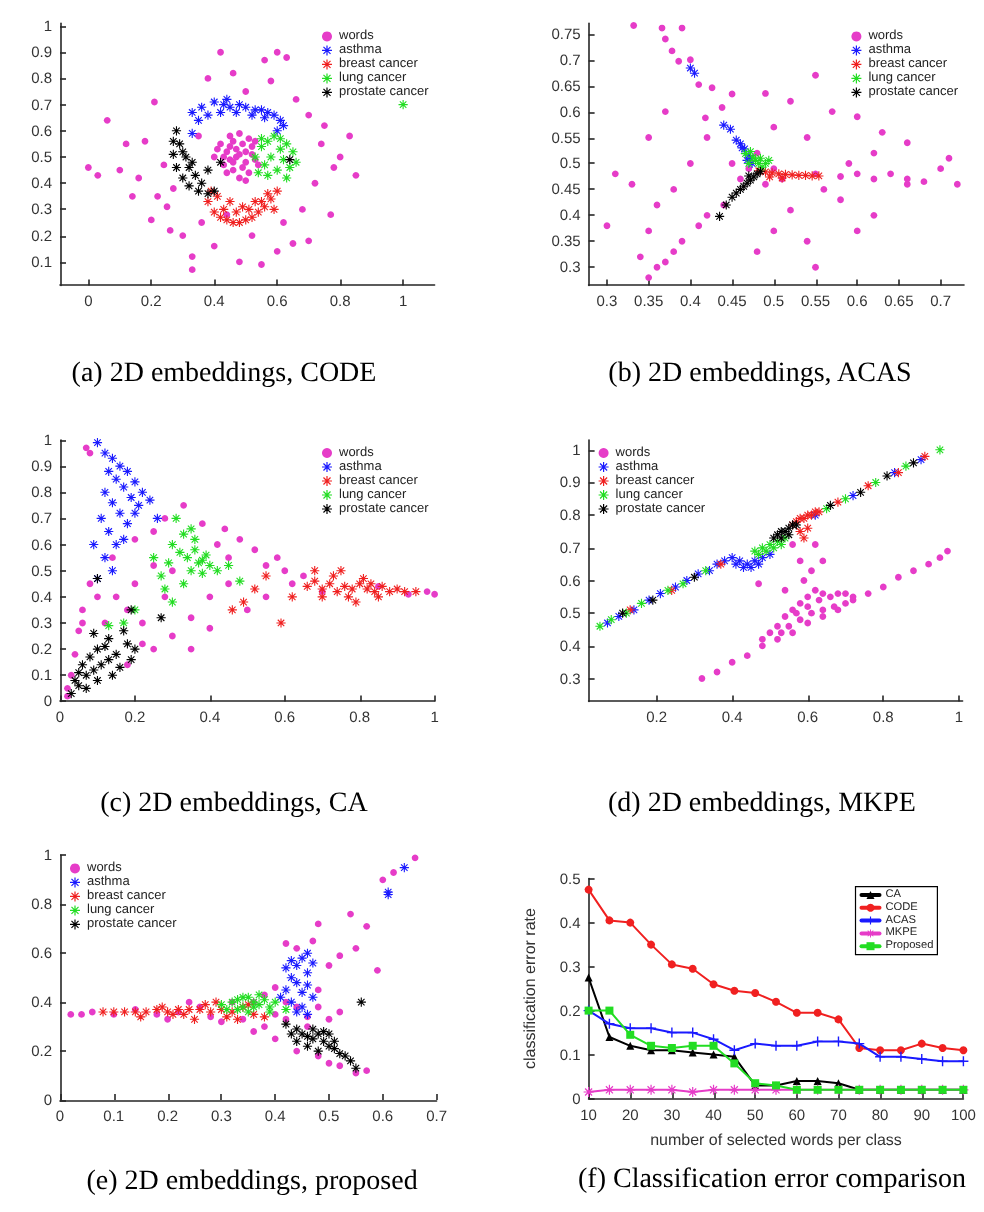 This screenshot has width=984, height=1212. I want to click on text: (d) 2D embeddings, MKPE, so click(762, 804).